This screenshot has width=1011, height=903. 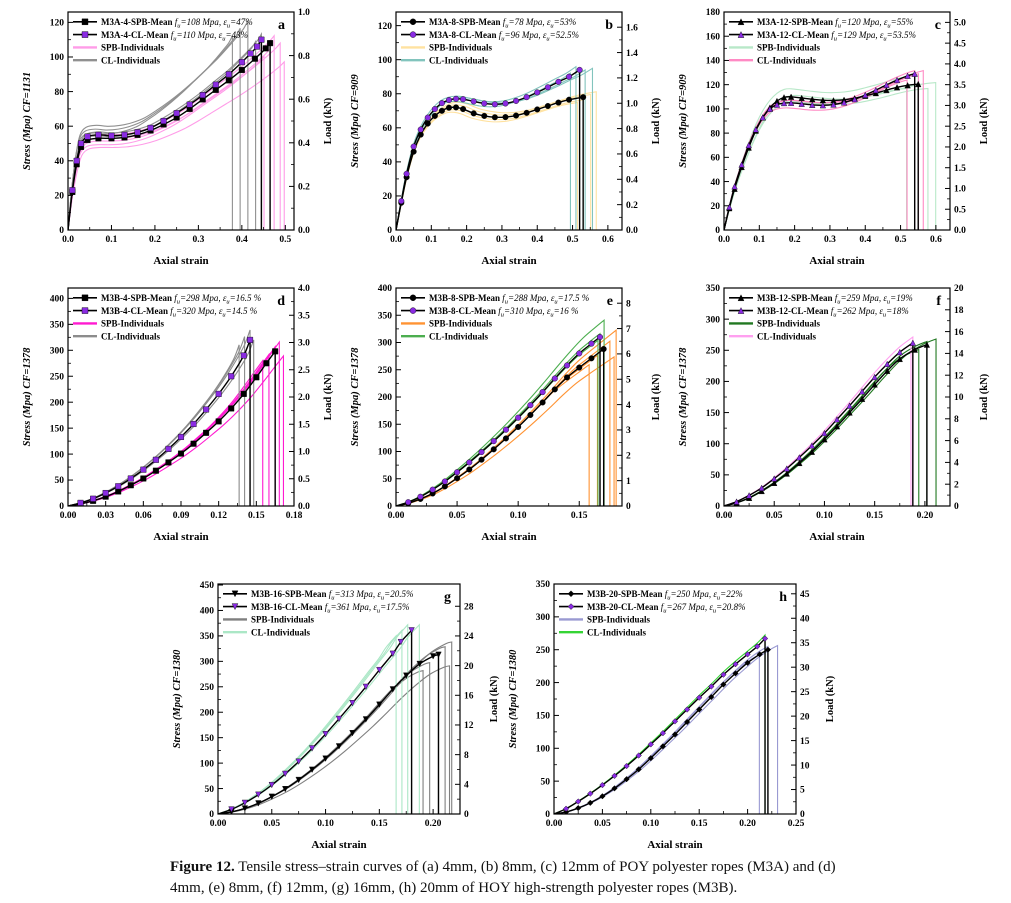 I want to click on svg-text: 0.03, so click(x=105, y=516).